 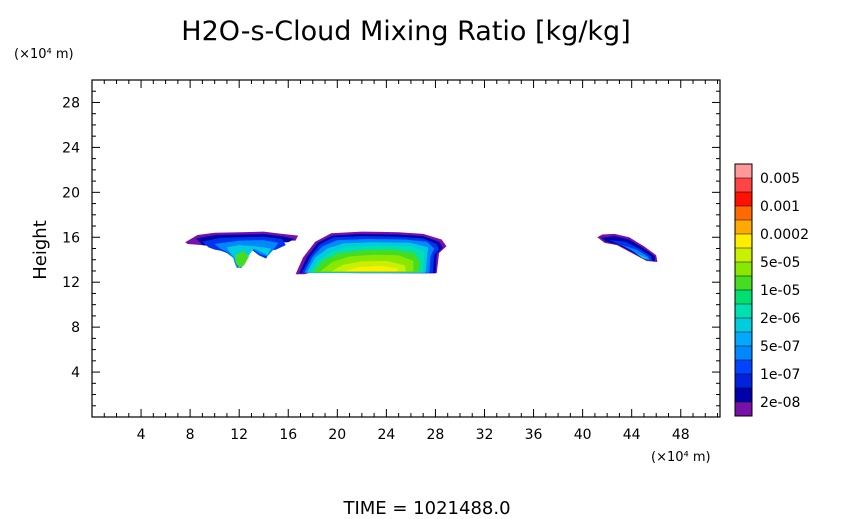 I want to click on x-tick-label: 24, so click(x=386, y=435).